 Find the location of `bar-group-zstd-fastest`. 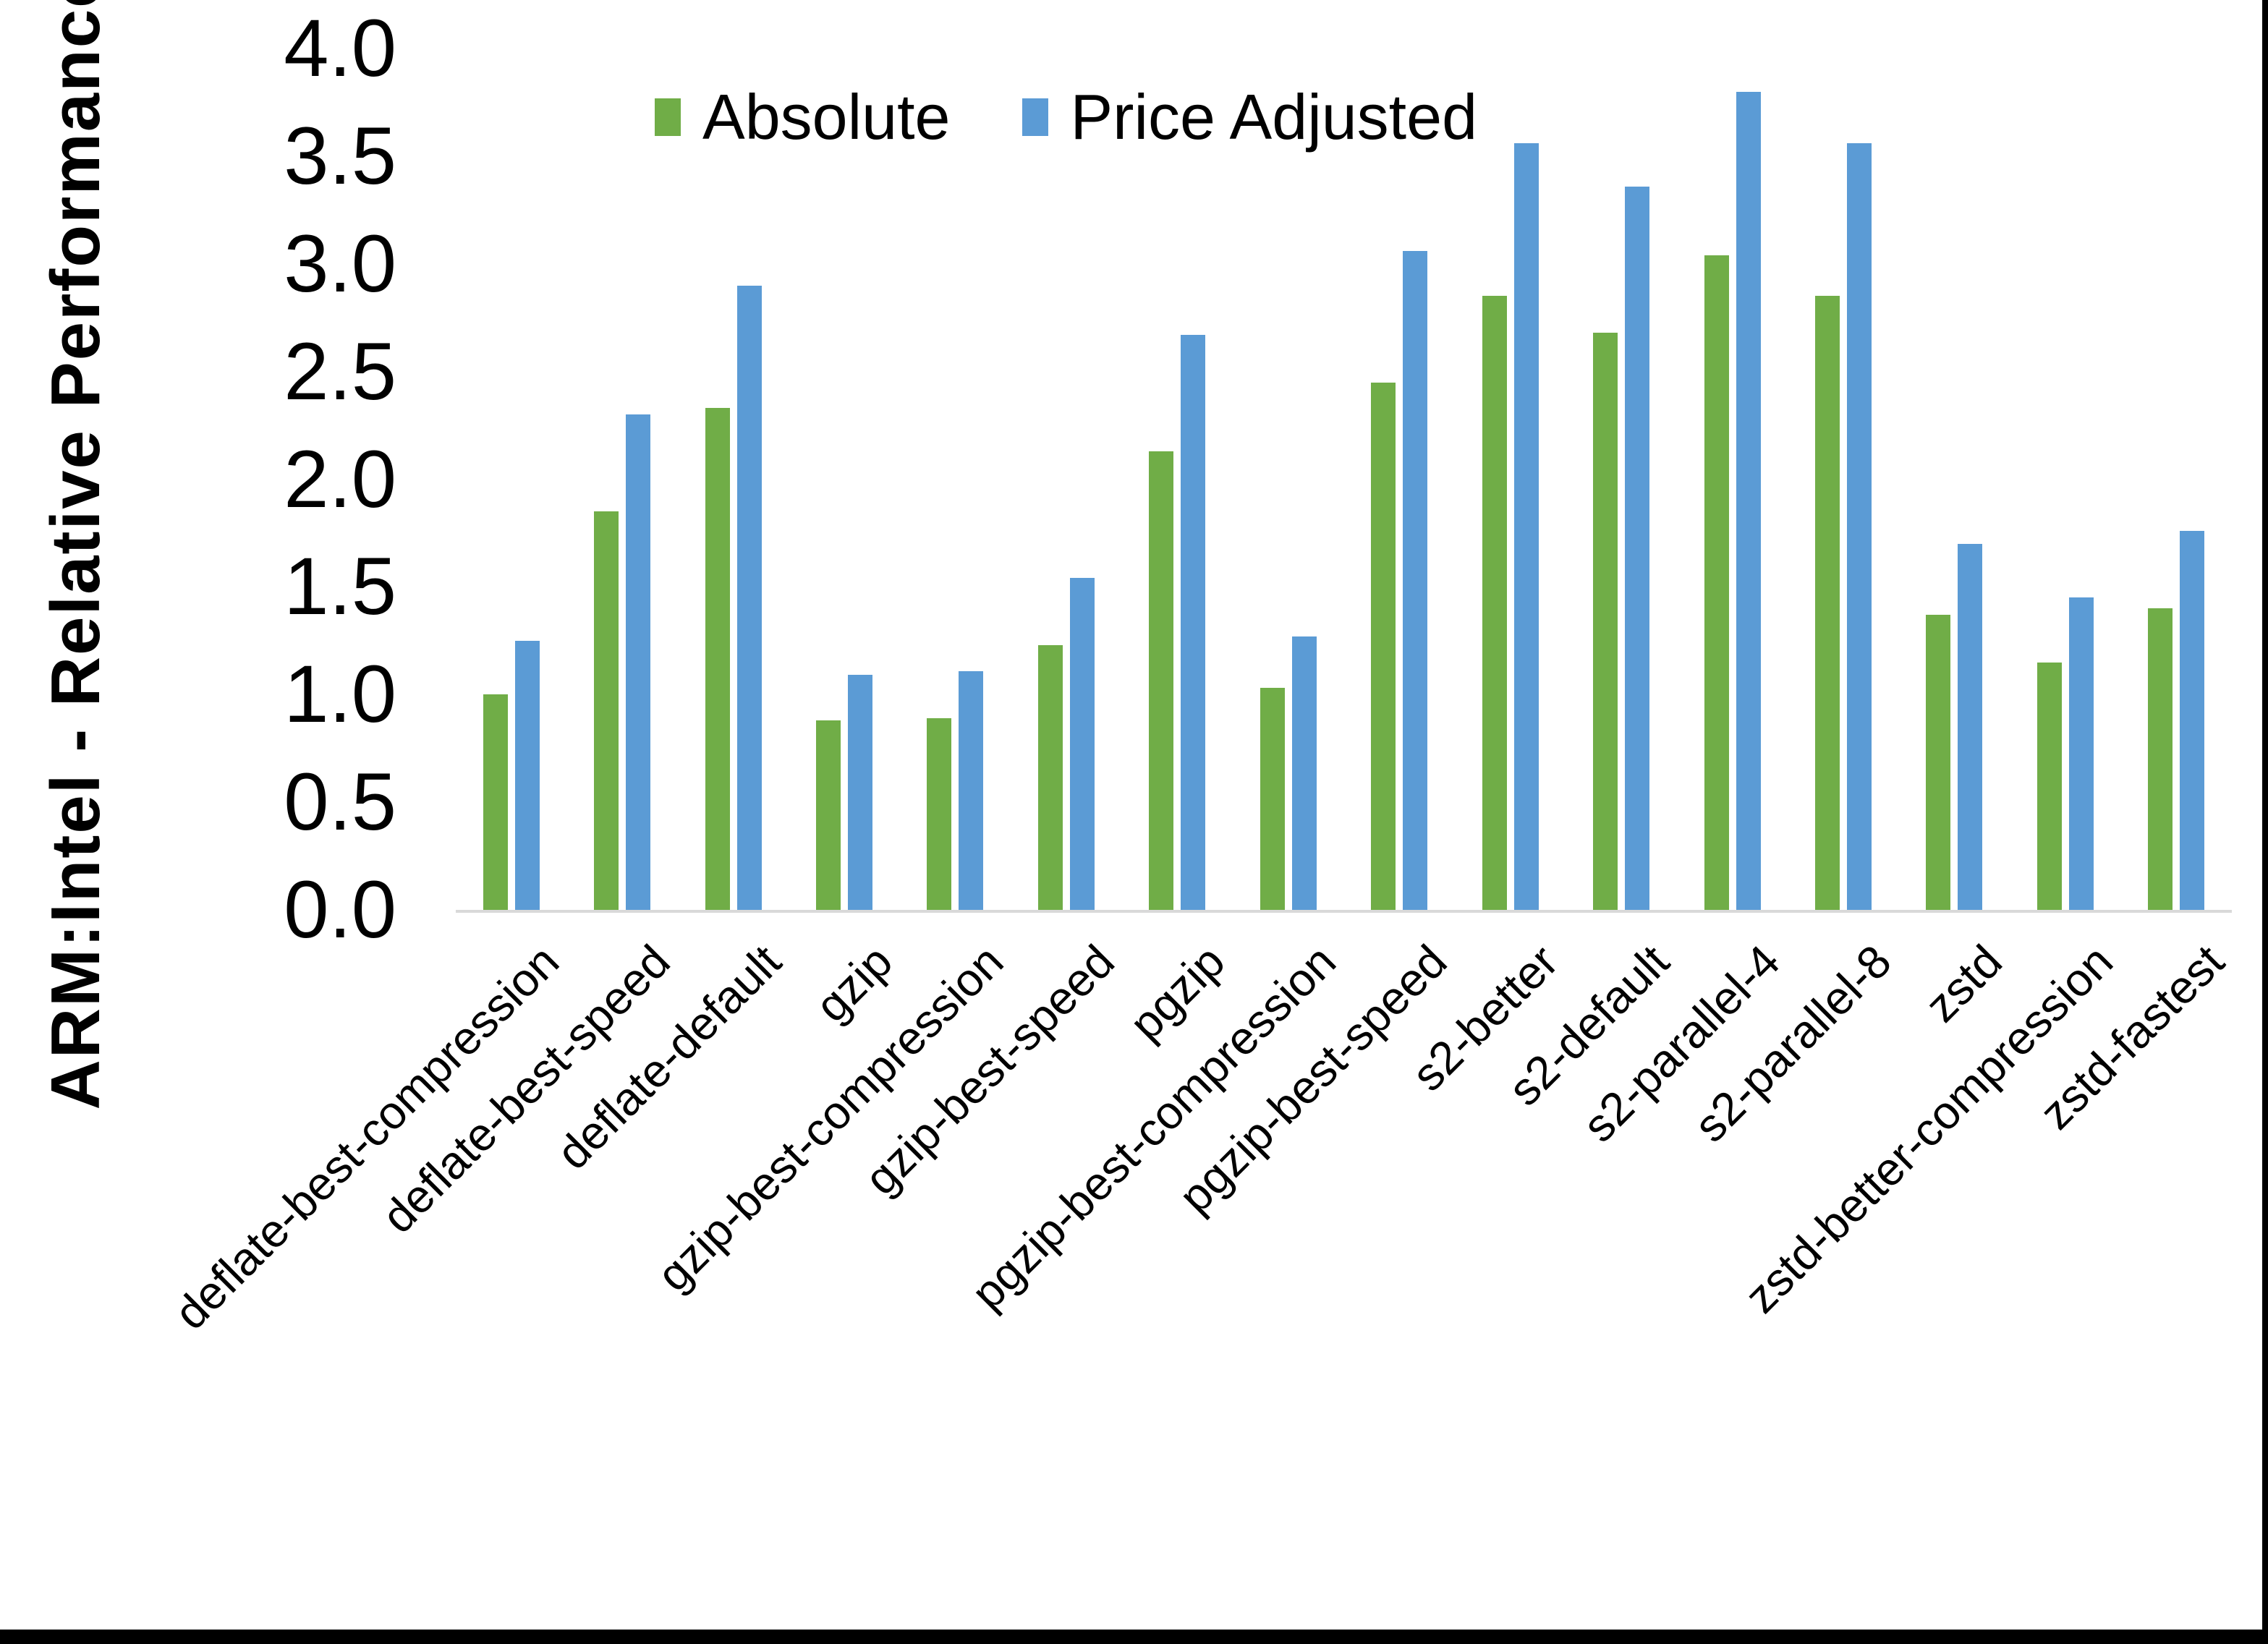

bar-group-zstd-fastest is located at coordinates (2176, 479).